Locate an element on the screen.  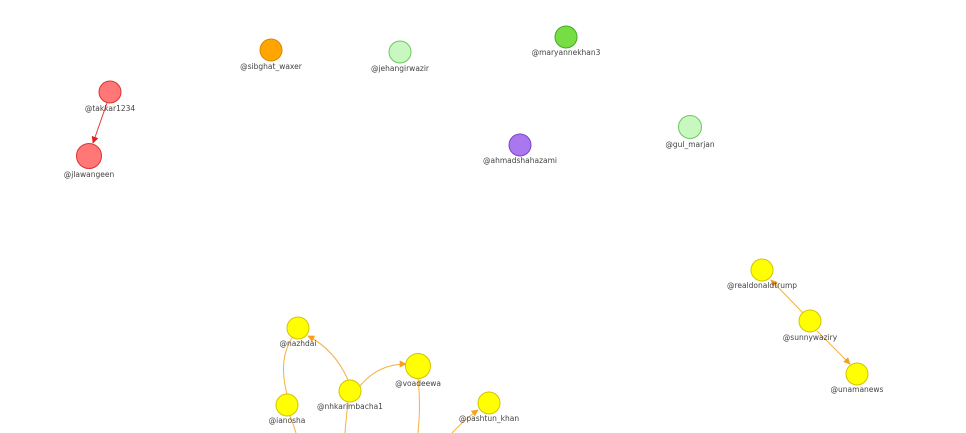
node-label: @gul_marjan is located at coordinates (690, 144).